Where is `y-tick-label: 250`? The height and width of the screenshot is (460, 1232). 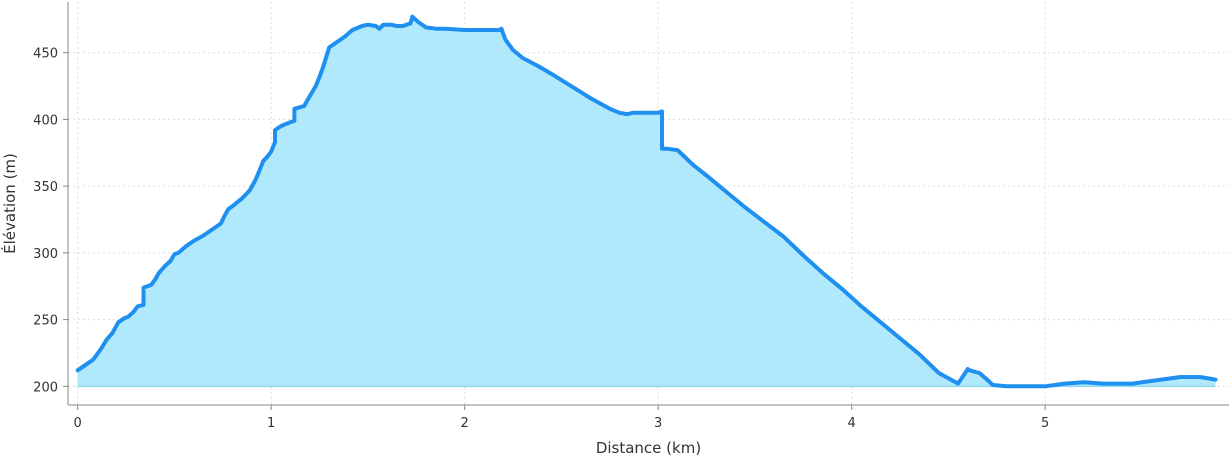 y-tick-label: 250 is located at coordinates (45, 321).